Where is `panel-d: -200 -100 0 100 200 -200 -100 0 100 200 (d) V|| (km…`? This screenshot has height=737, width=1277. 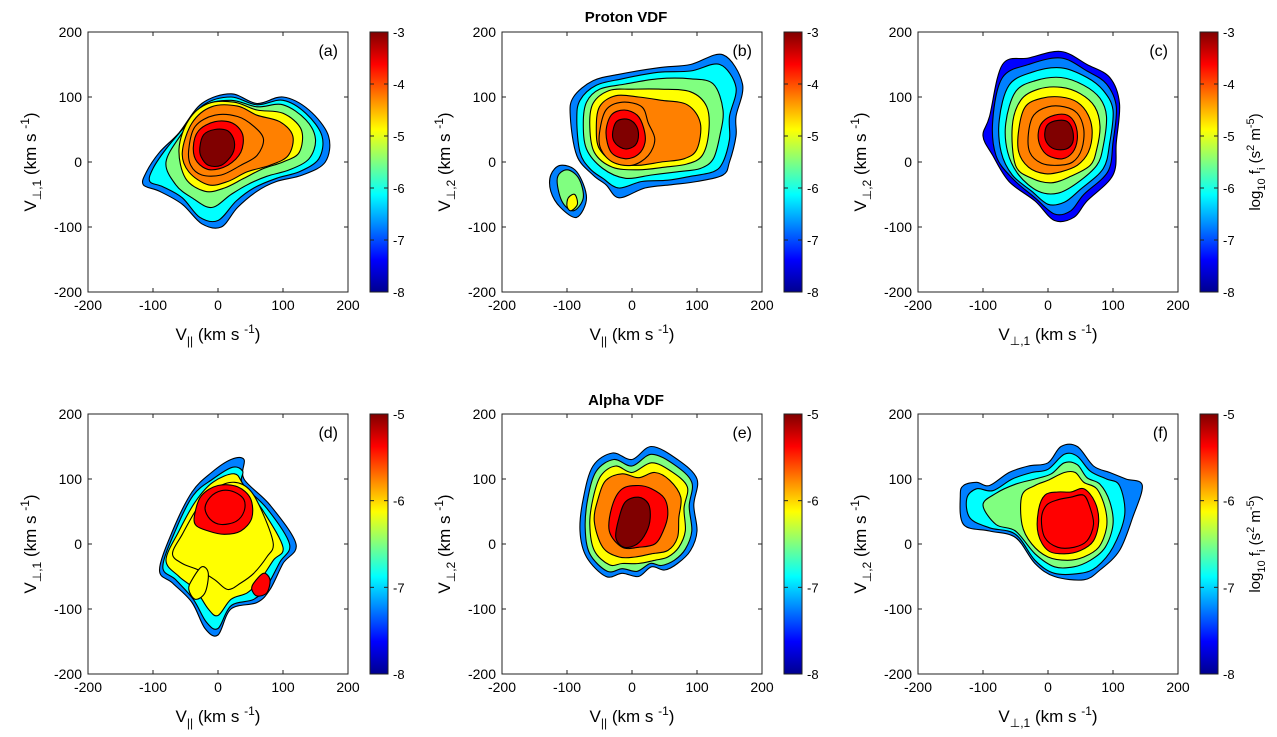
panel-d: -200 -100 0 100 200 -200 -100 0 100 200 (d) V|| (km… is located at coordinates (211, 568).